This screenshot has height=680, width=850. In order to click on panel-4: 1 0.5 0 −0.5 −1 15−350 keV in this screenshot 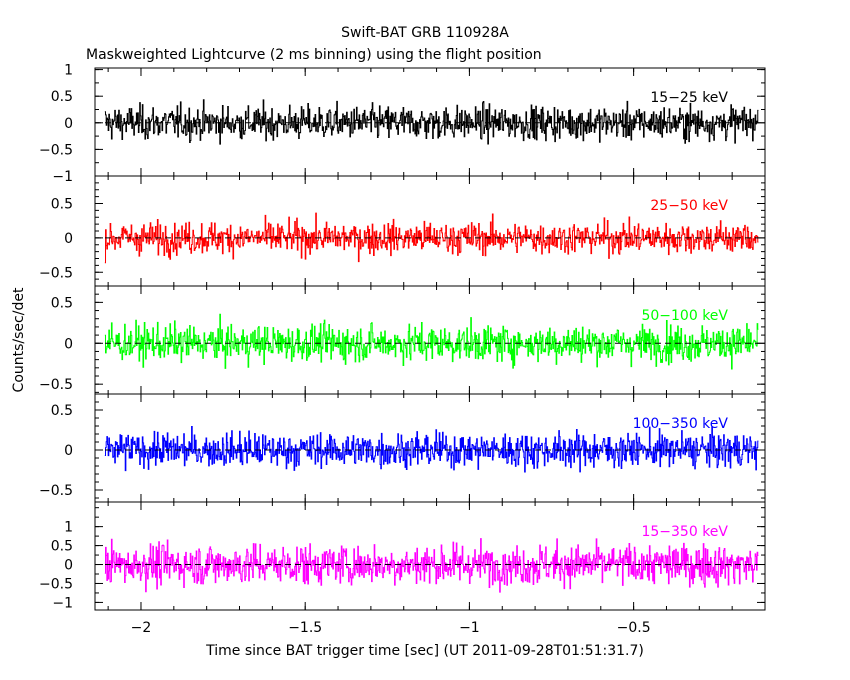, I will do `click(402, 556)`.